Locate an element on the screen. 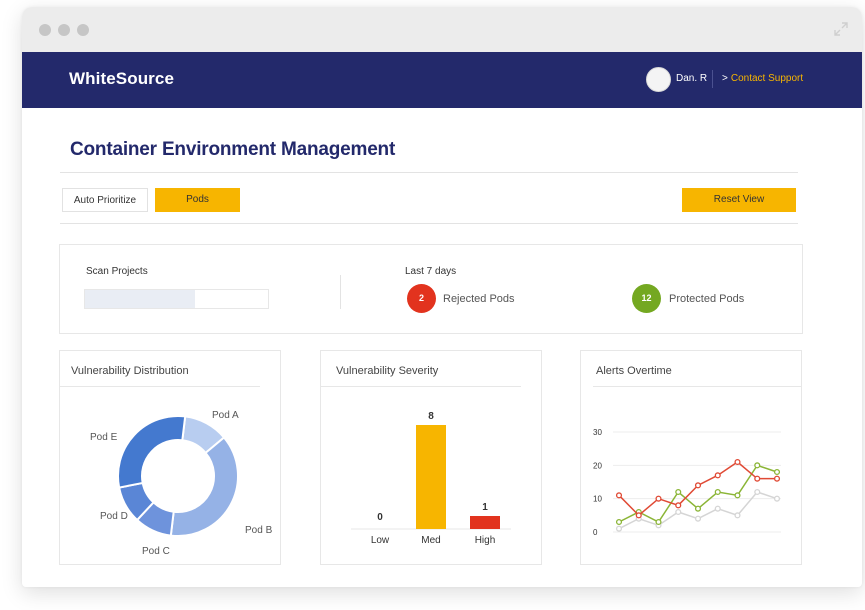 This screenshot has width=865, height=610. donut-label-pod-e: Pod E is located at coordinates (104, 437).